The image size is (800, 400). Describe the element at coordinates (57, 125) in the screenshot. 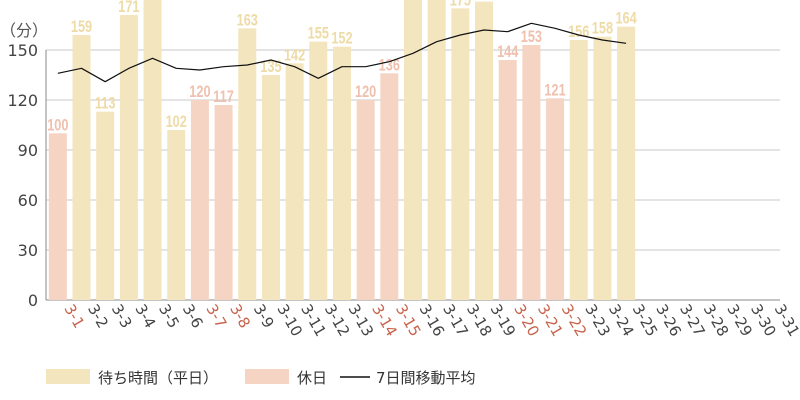

I see `data-label: 100` at that location.